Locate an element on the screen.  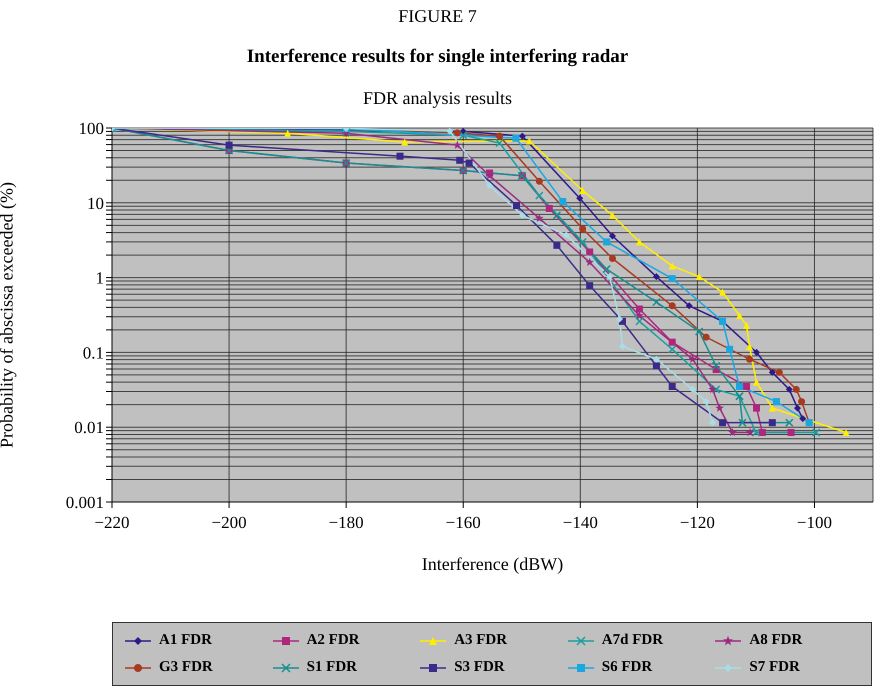
y-tick-label: 100 is located at coordinates (91, 128).